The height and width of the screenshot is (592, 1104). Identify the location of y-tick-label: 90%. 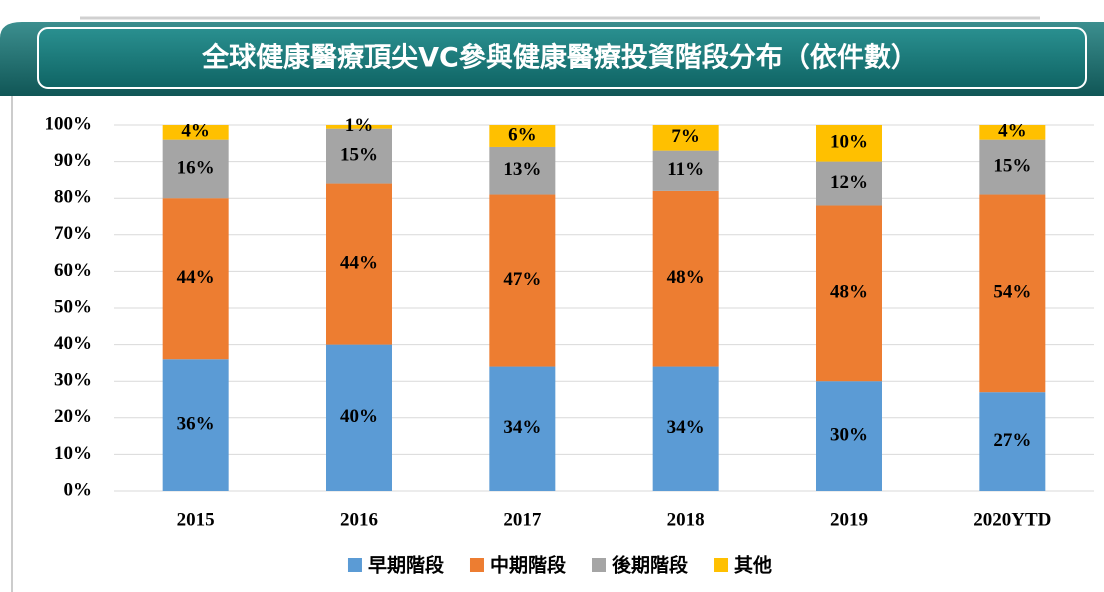
(73, 160).